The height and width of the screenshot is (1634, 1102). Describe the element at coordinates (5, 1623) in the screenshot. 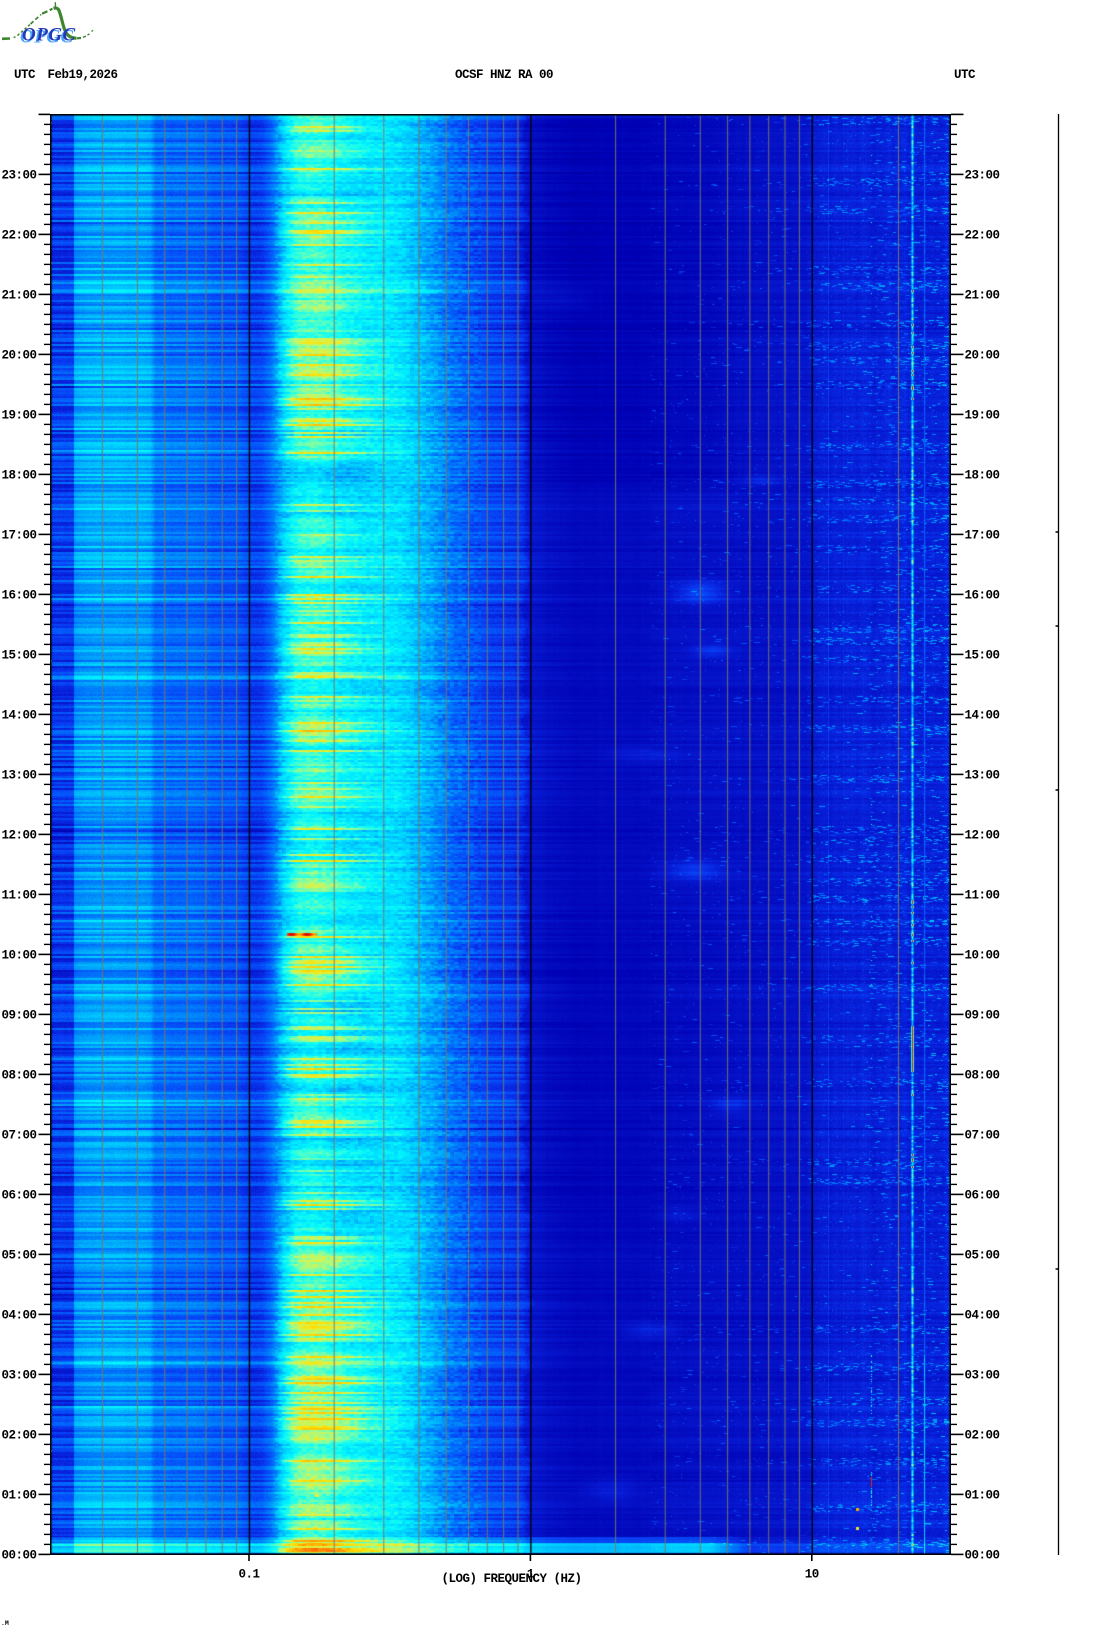

I see `svg-text: .M` at that location.